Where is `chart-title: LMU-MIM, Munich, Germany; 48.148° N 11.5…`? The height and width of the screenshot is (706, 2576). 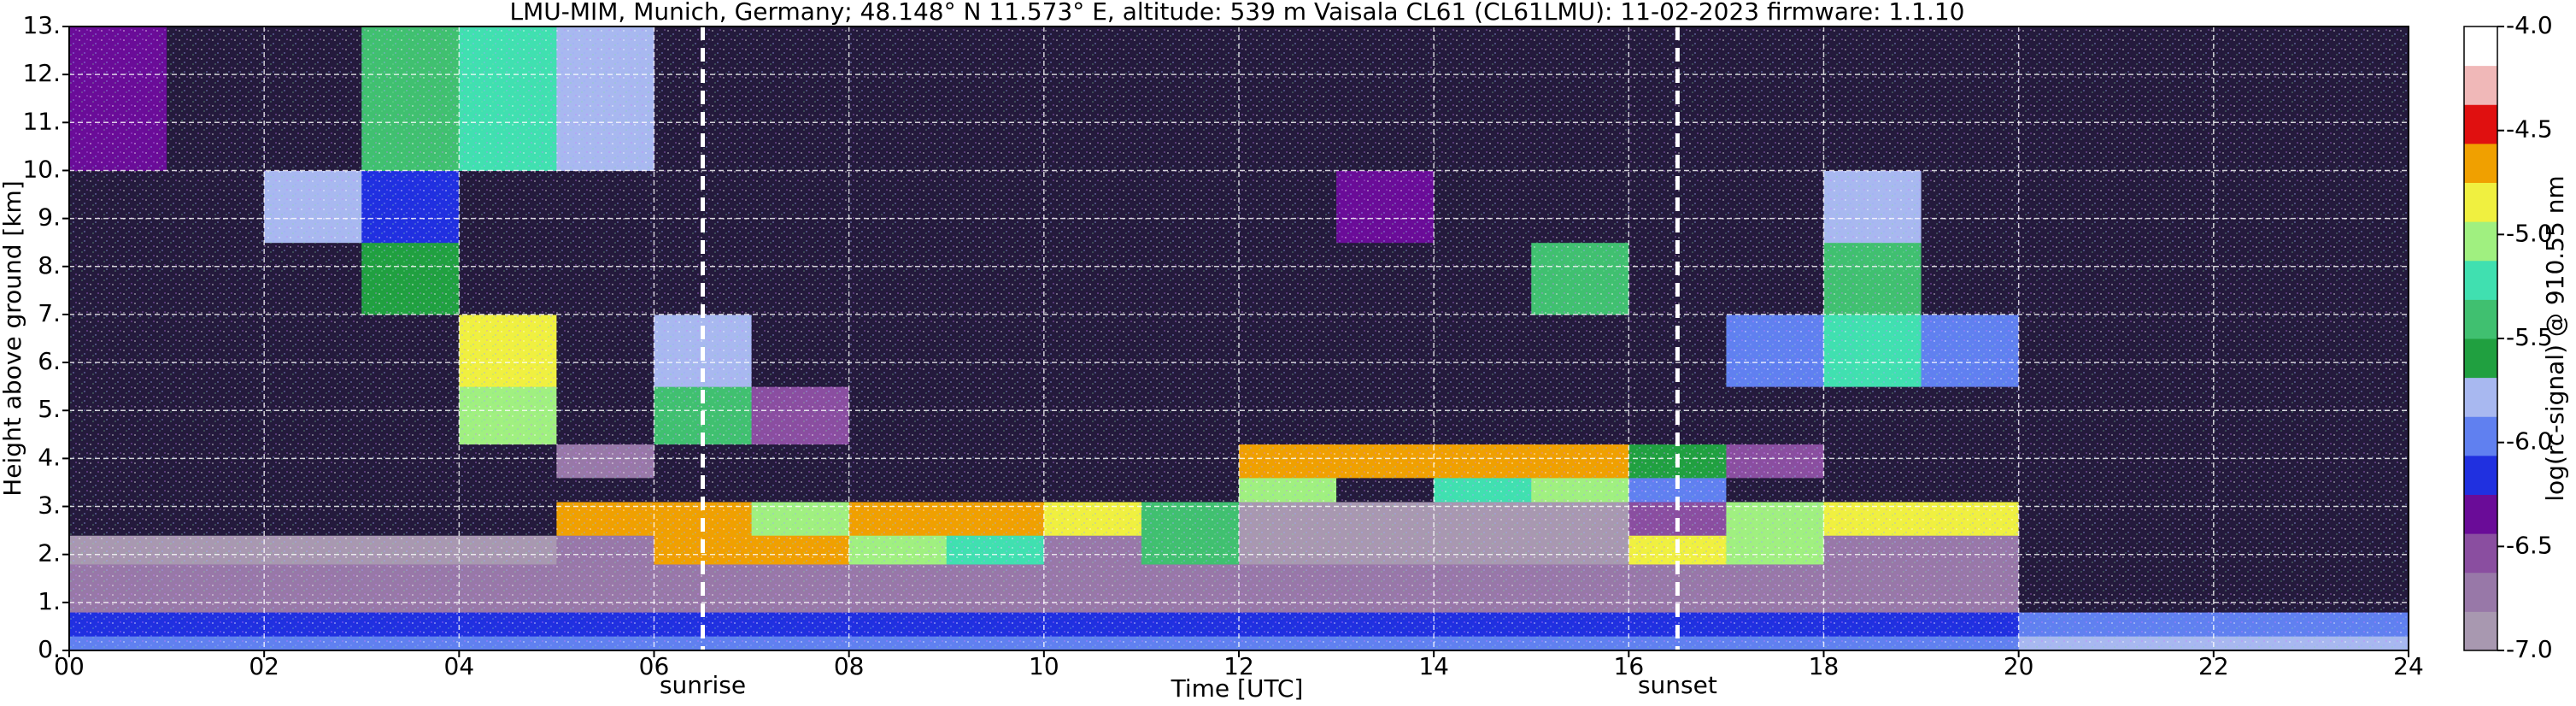 chart-title: LMU-MIM, Munich, Germany; 48.148° N 11.5… is located at coordinates (1236, 13).